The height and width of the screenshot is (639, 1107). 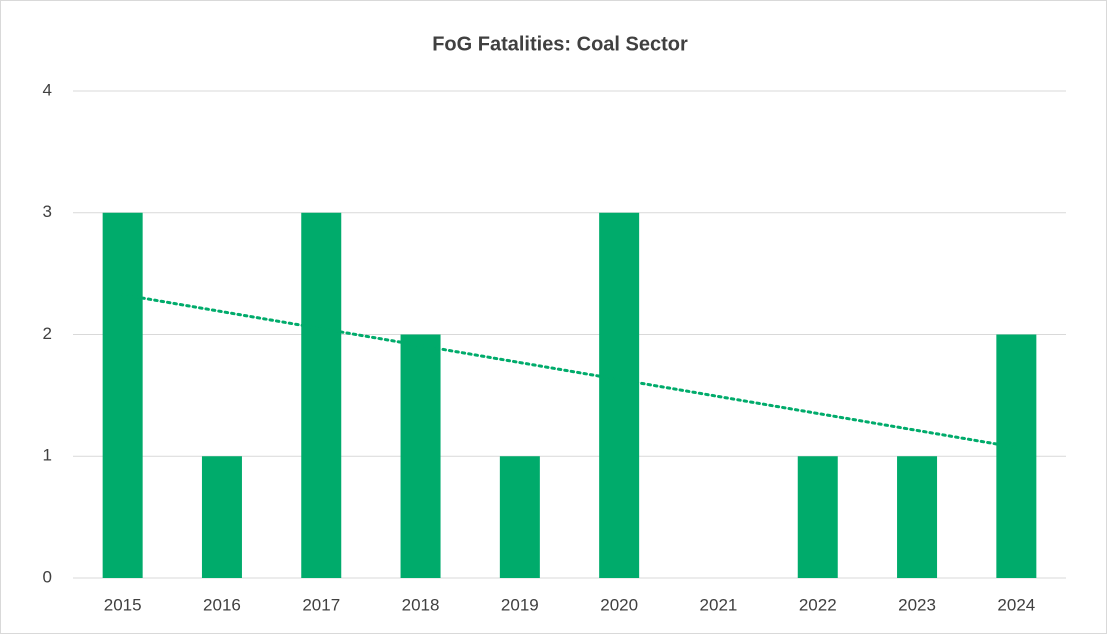 What do you see at coordinates (917, 604) in the screenshot?
I see `x-tick-label: 2023` at bounding box center [917, 604].